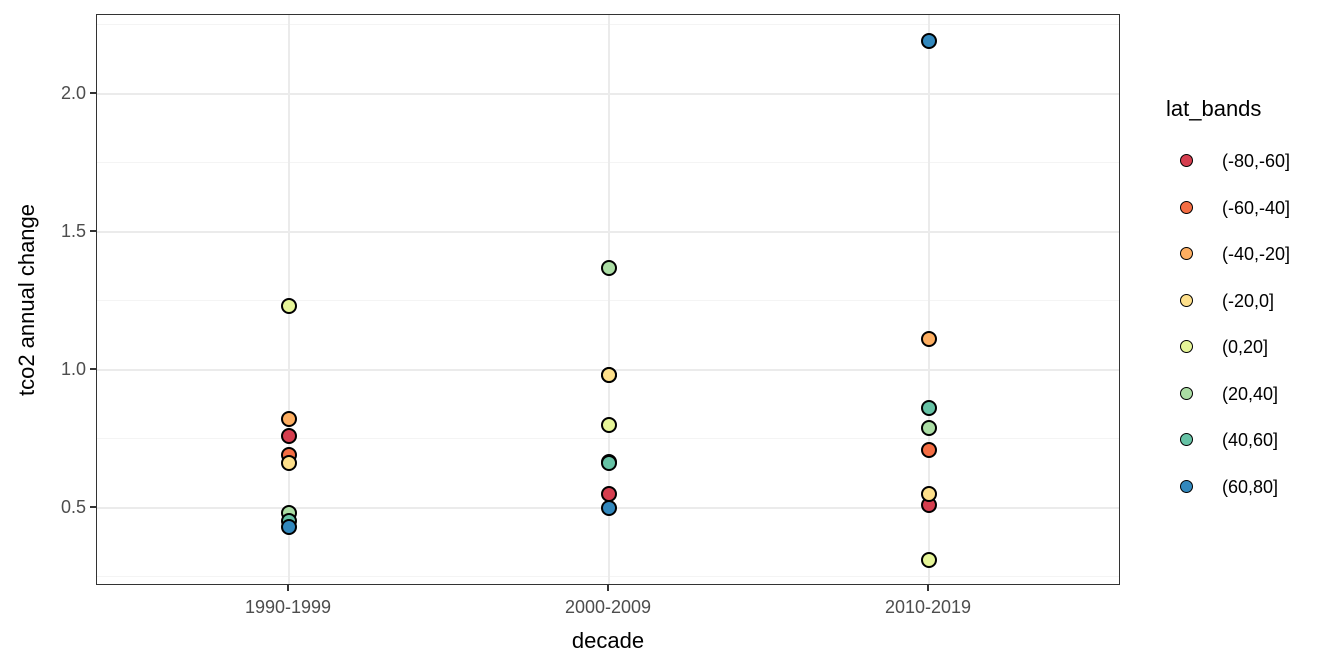 Image resolution: width=1344 pixels, height=672 pixels. I want to click on legend-item: (60,80], so click(1254, 487).